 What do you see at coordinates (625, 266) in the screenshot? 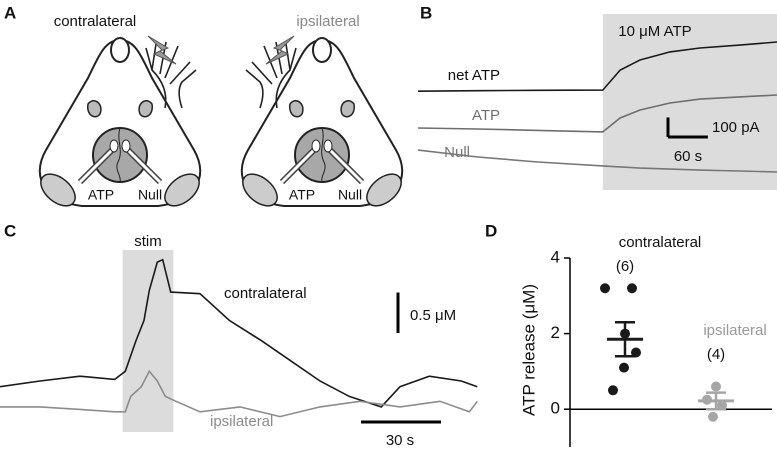
I see `n-label: (6)` at bounding box center [625, 266].